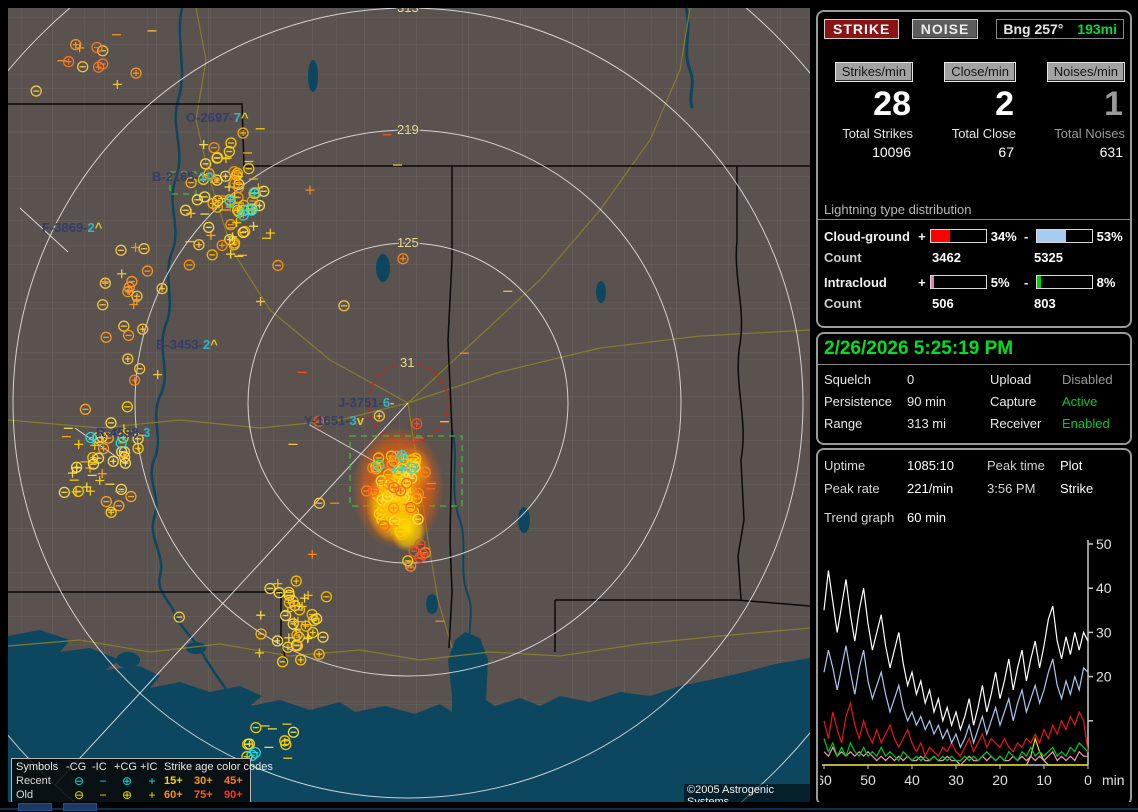 Image resolution: width=1138 pixels, height=812 pixels. Describe the element at coordinates (123, 432) in the screenshot. I see `svg-text: R-4598-3` at that location.